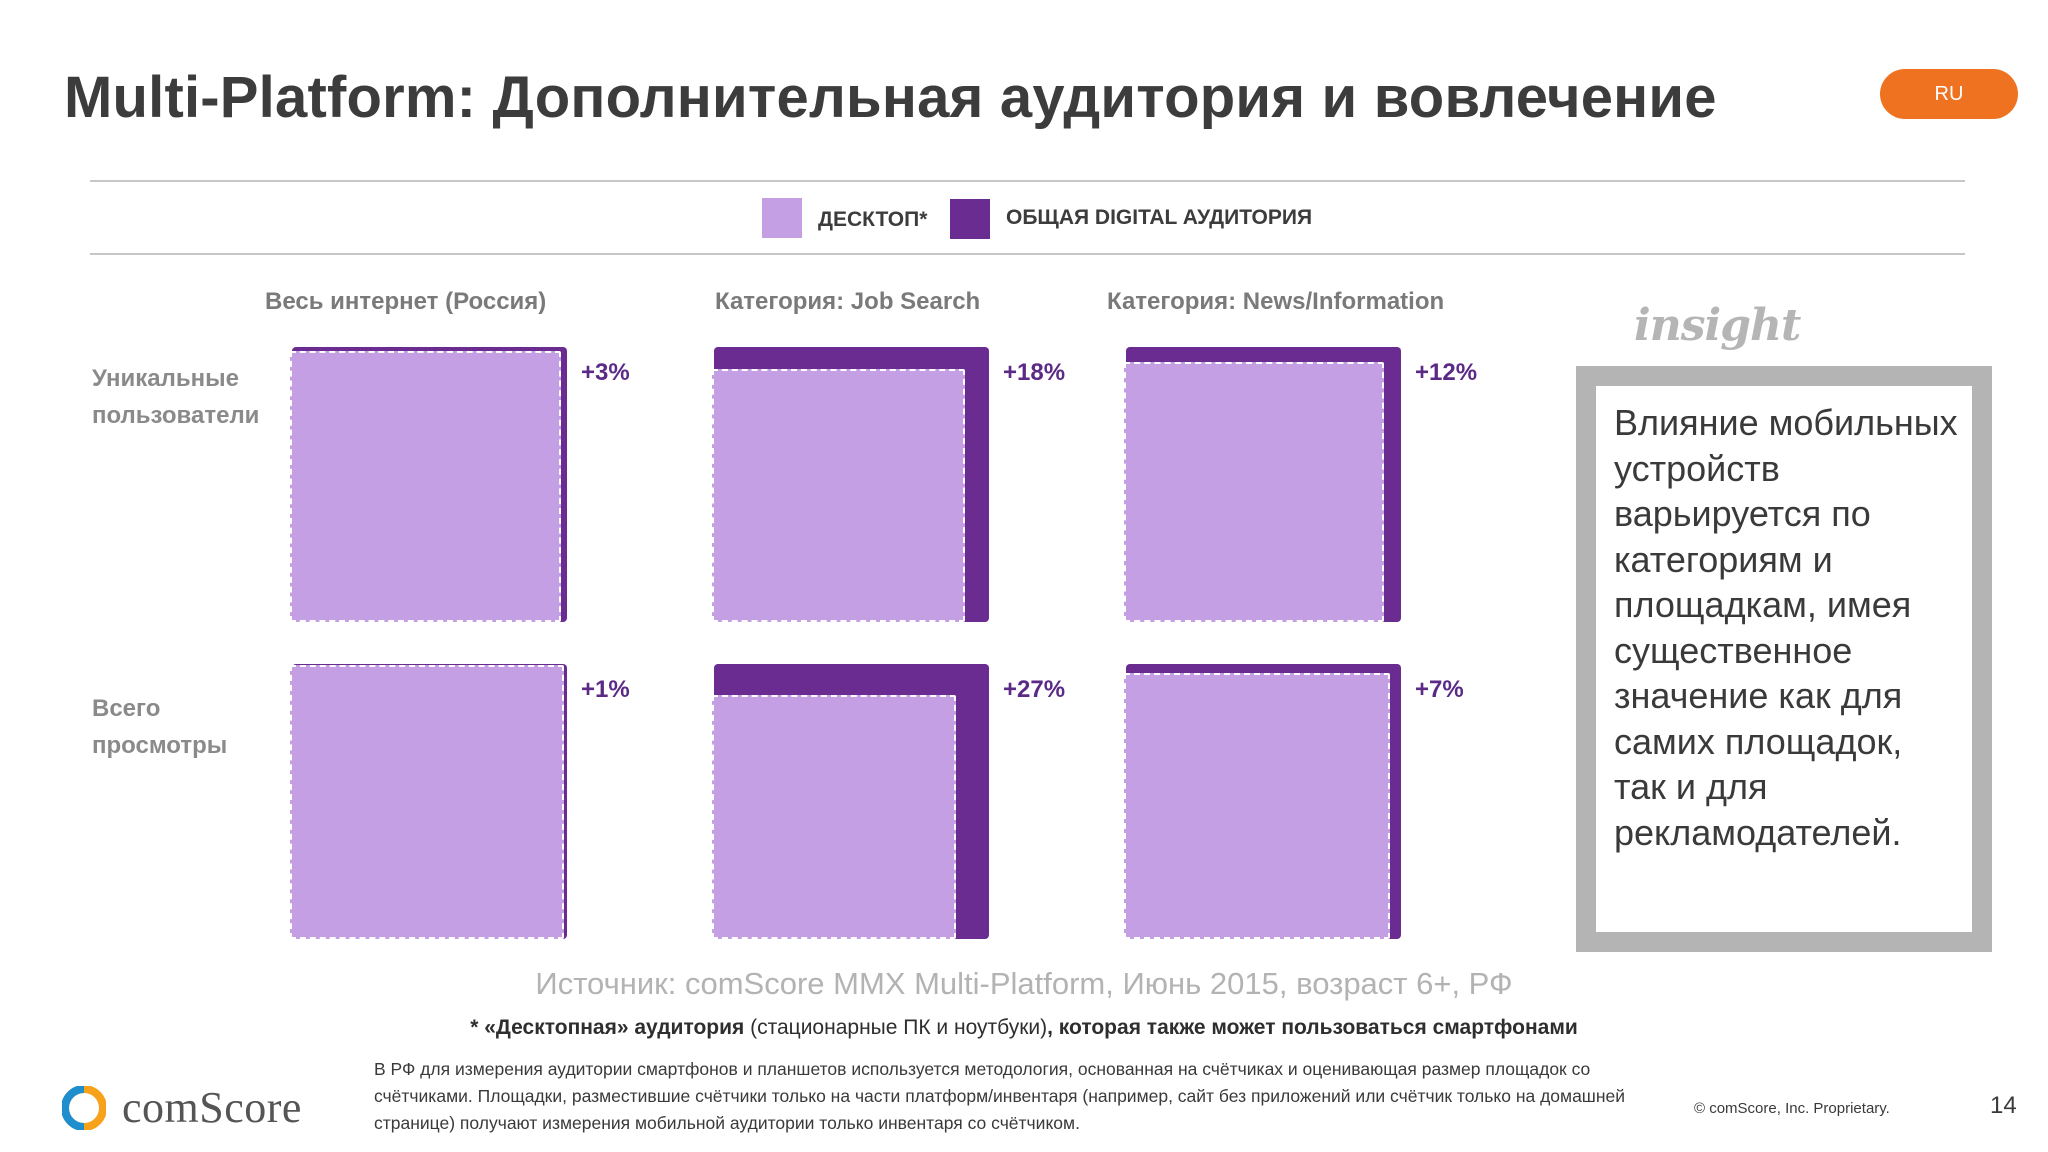  I want to click on legend-total-swatch, so click(970, 219).